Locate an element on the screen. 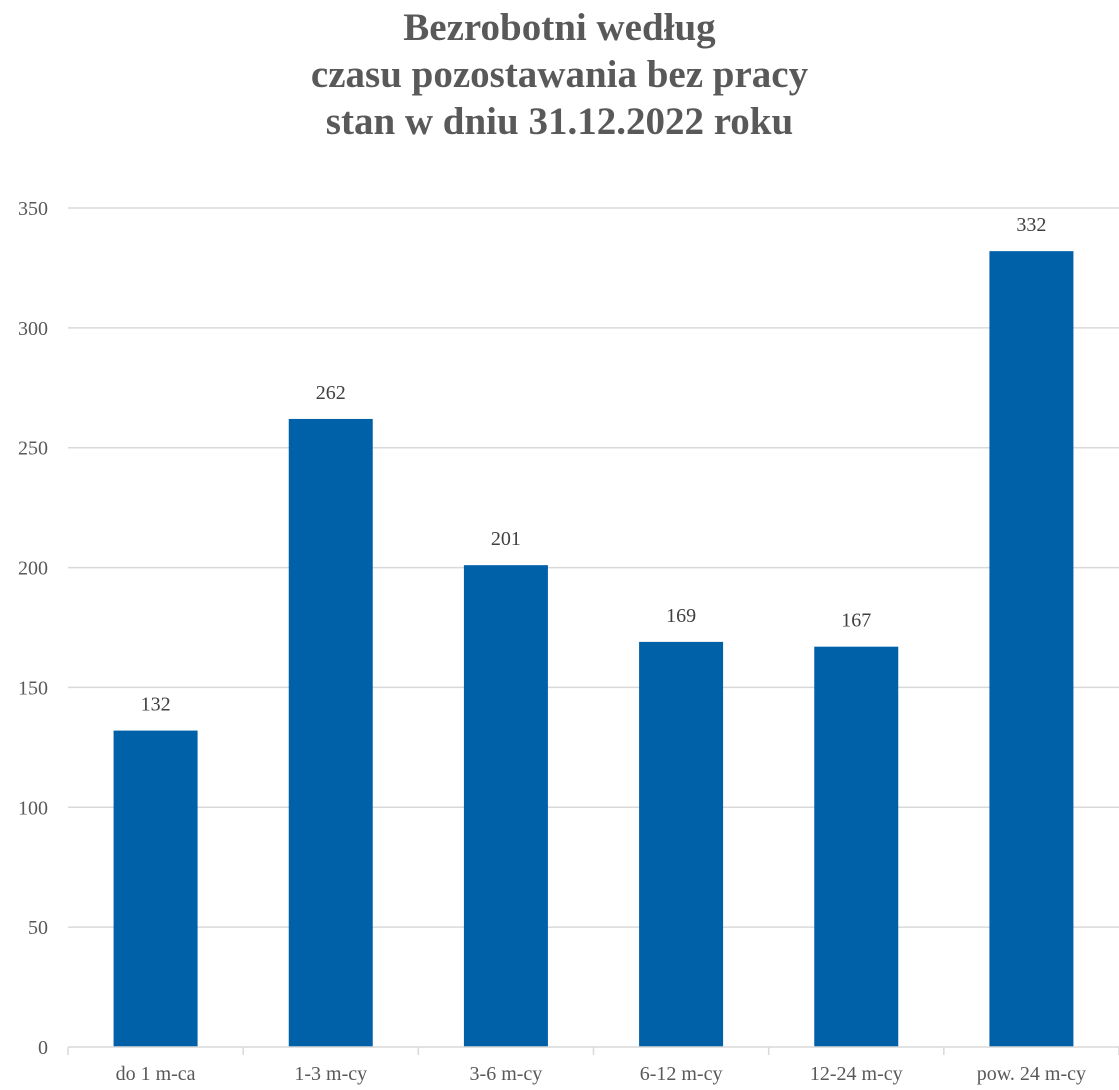 The width and height of the screenshot is (1119, 1090). chart-title-line-1: Bezrobotni według is located at coordinates (559, 27).